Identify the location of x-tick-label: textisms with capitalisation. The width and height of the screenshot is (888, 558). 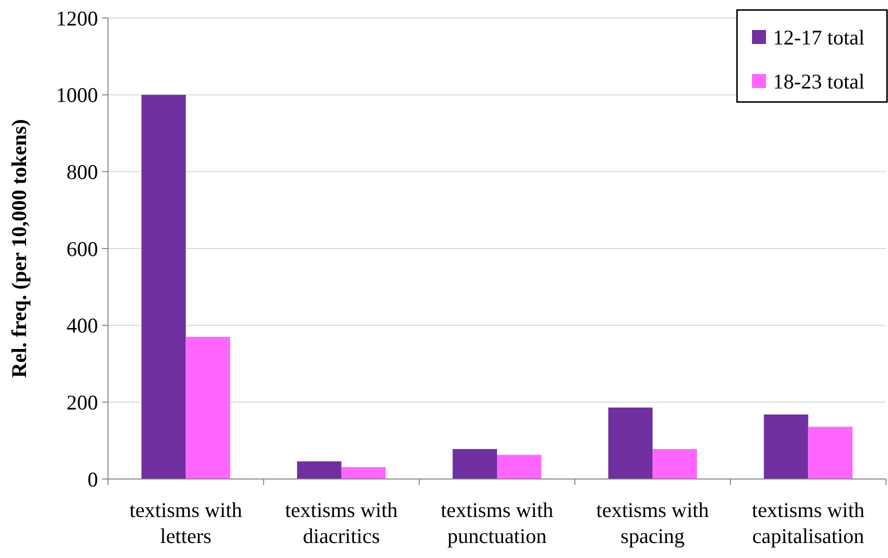
(808, 523).